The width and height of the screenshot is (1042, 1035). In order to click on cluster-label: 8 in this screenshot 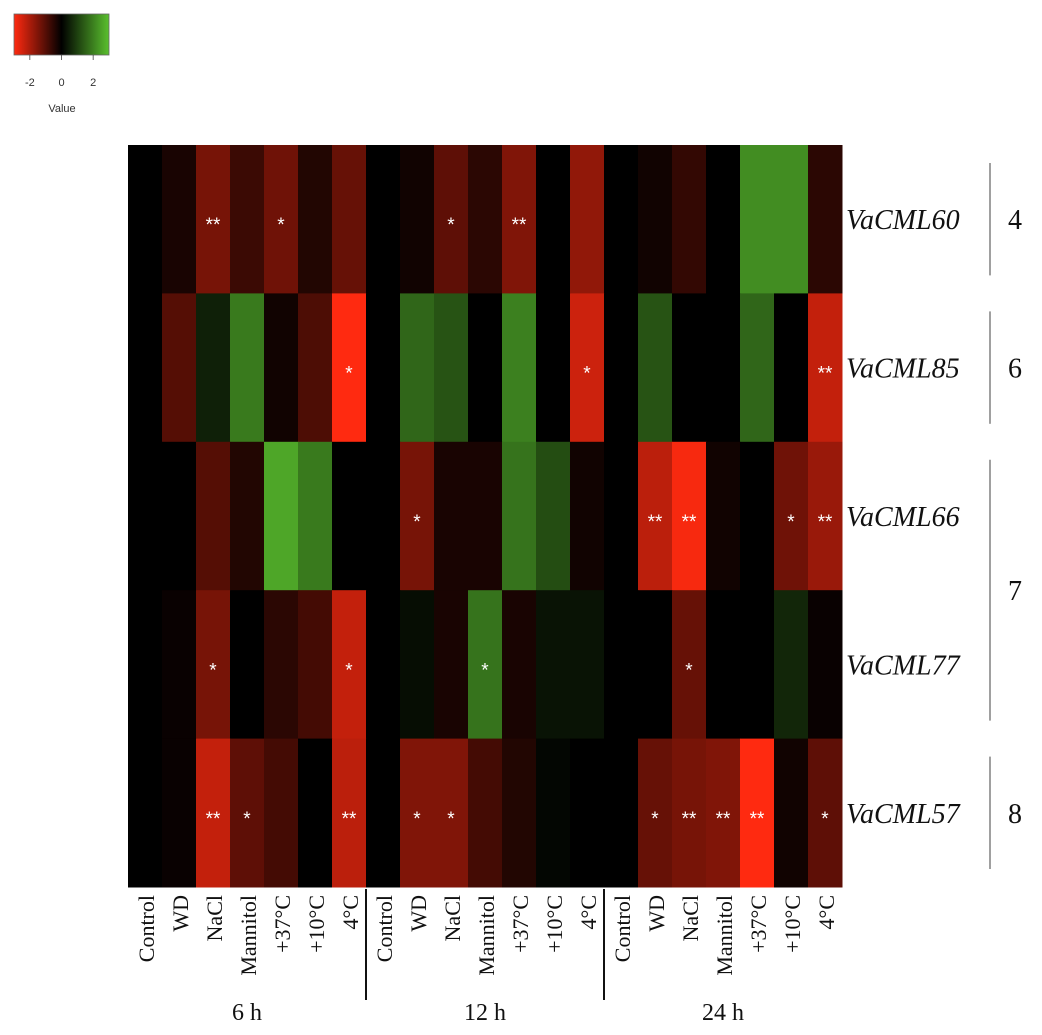, I will do `click(1015, 814)`.